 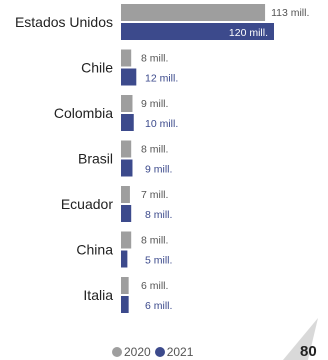 What do you see at coordinates (152, 352) in the screenshot?
I see `chart-legend: 2020 2021` at bounding box center [152, 352].